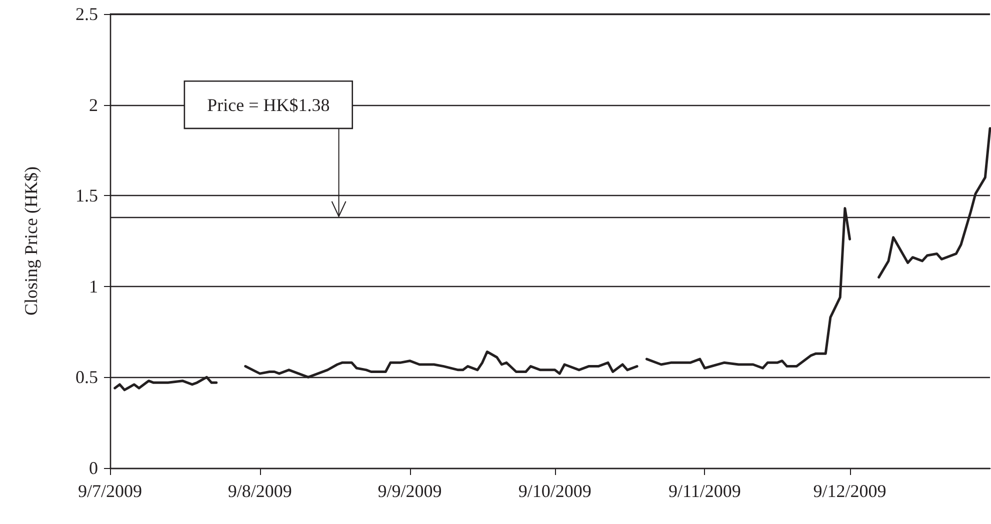  What do you see at coordinates (87, 14) in the screenshot?
I see `y-tick-label: 2.5` at bounding box center [87, 14].